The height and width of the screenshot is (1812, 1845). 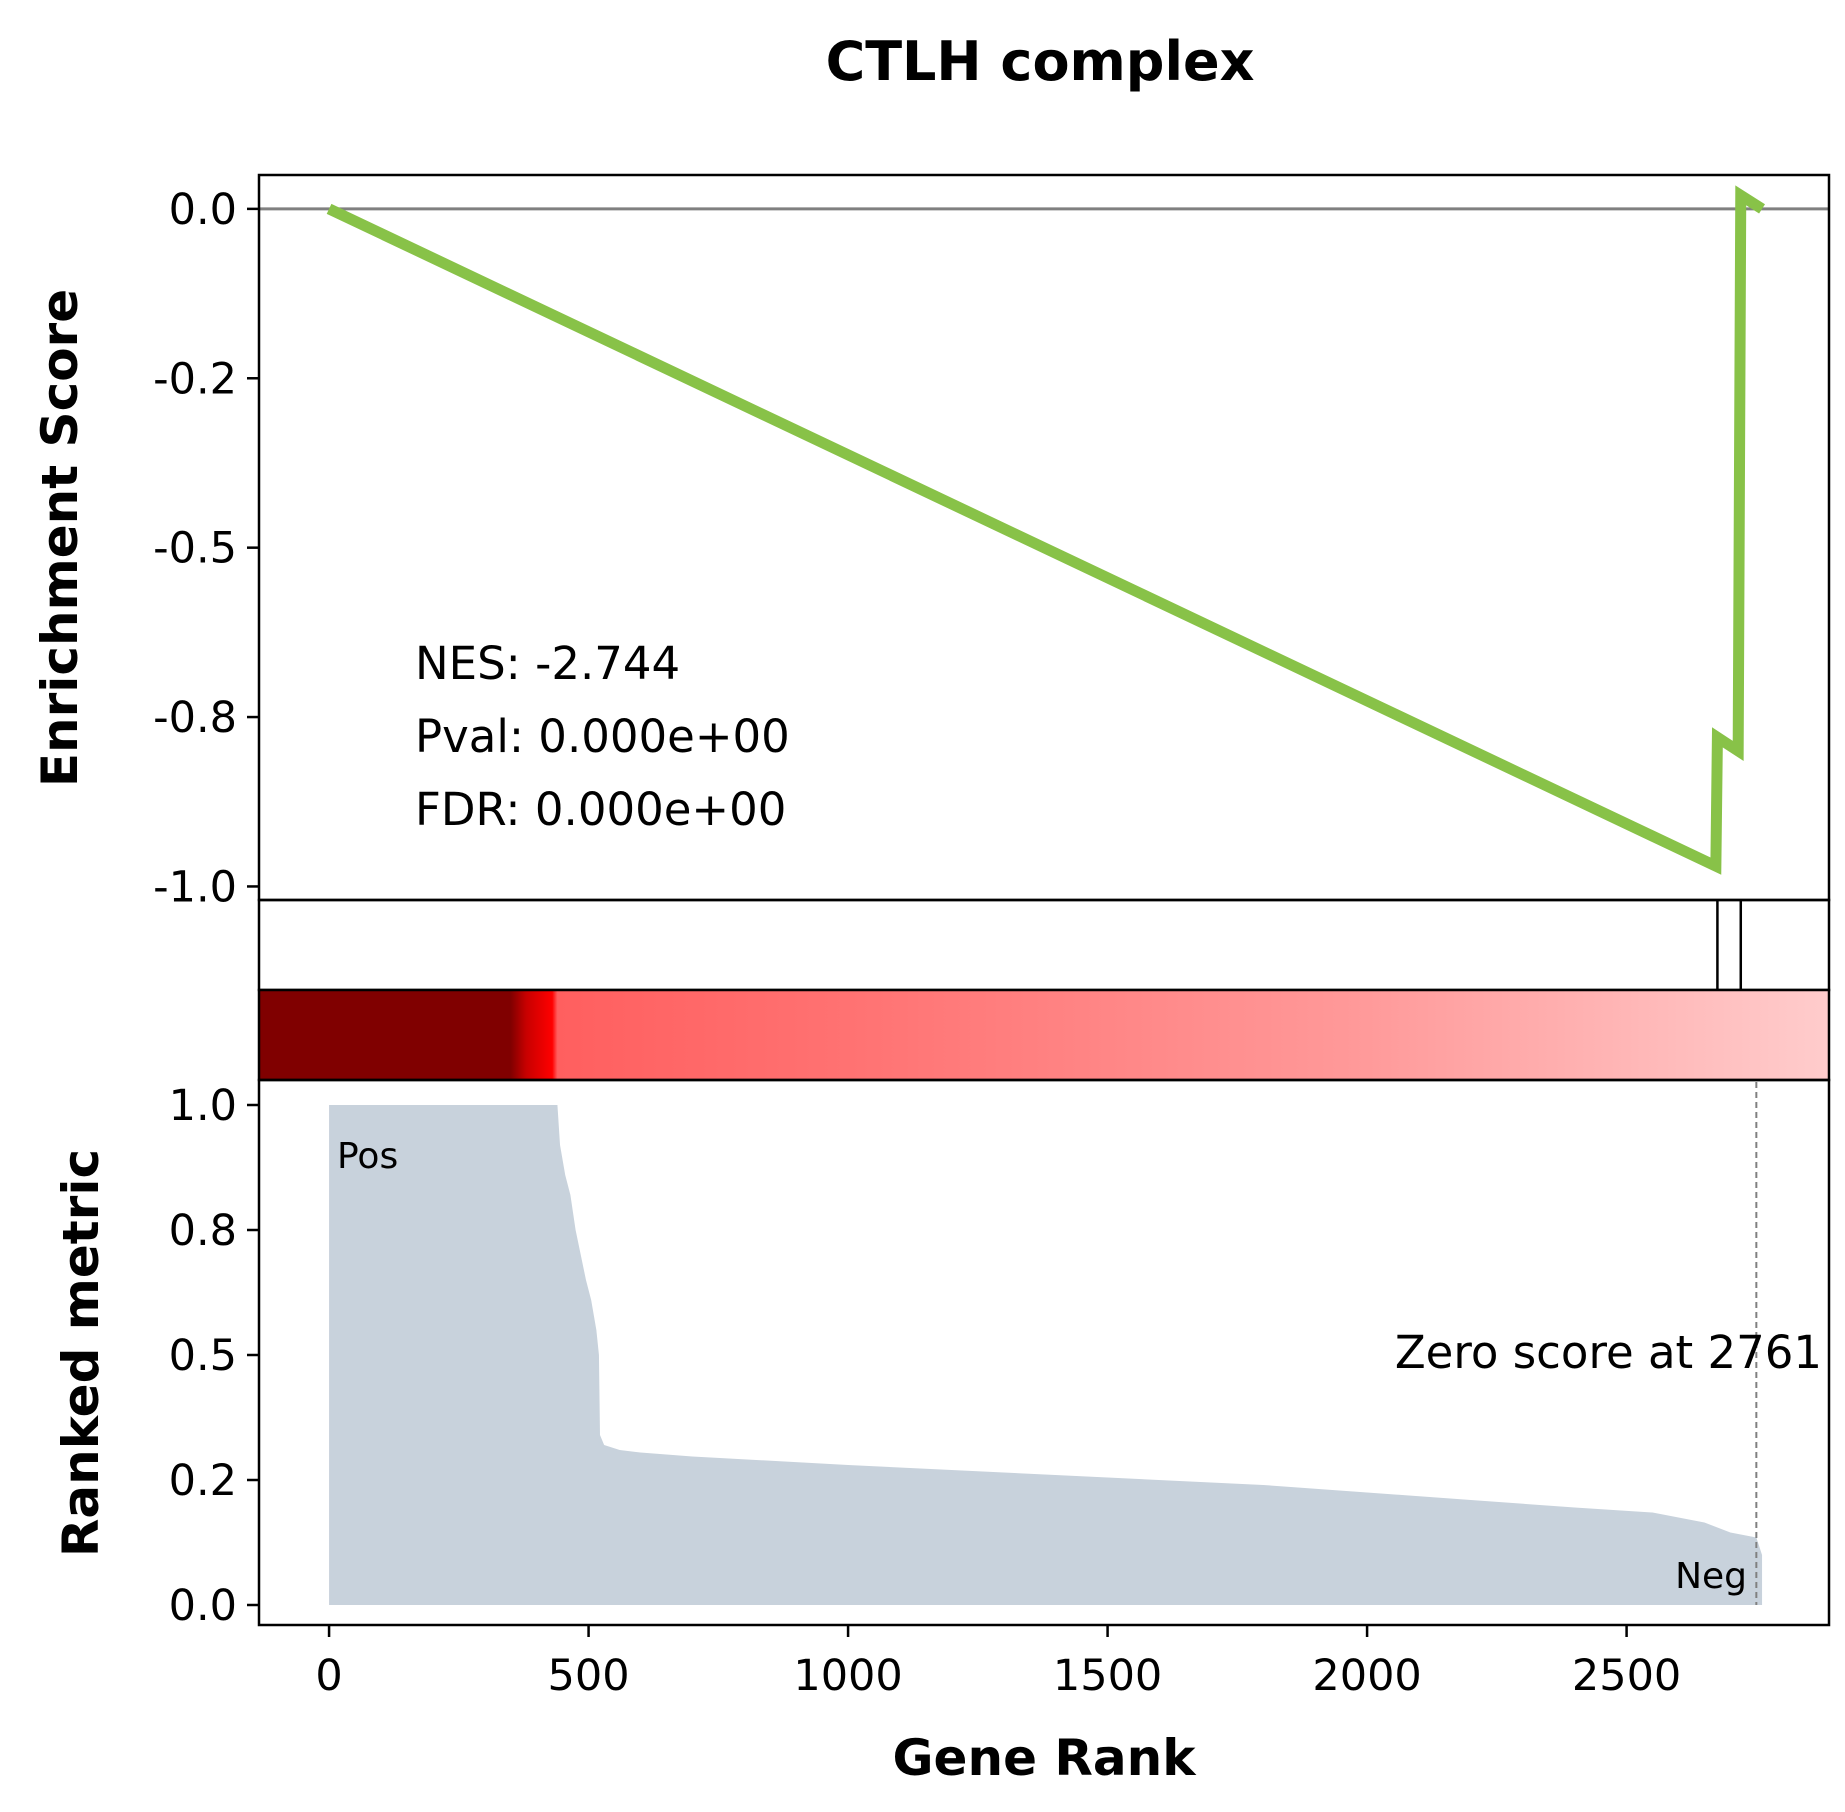 I want to click on x-tick-label: 1000, so click(x=847, y=1676).